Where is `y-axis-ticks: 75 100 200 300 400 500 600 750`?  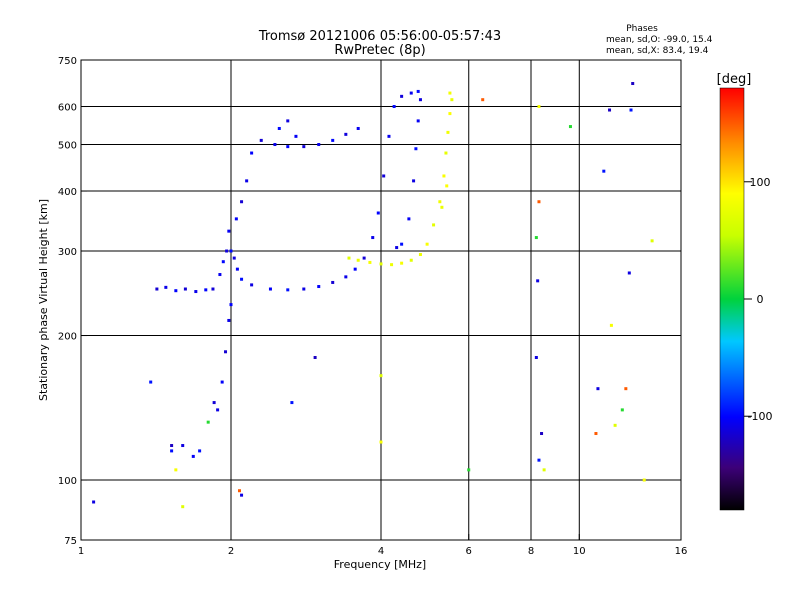 y-axis-ticks: 75 100 200 300 400 500 600 750 is located at coordinates (72, 301).